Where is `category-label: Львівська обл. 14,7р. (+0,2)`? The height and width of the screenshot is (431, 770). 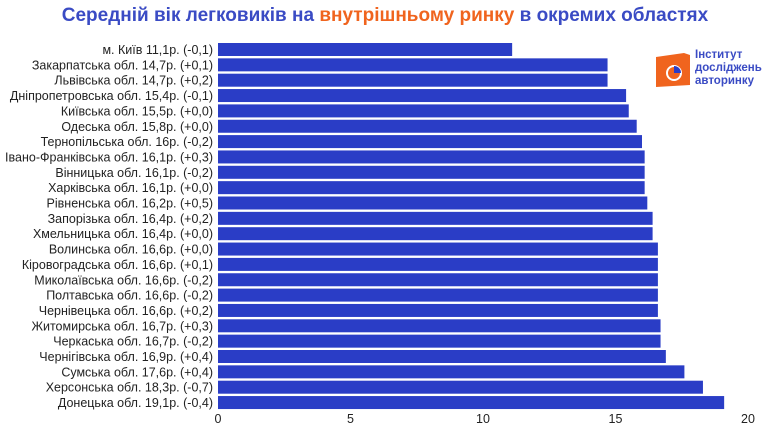
category-label: Львівська обл. 14,7р. (+0,2) is located at coordinates (133, 81).